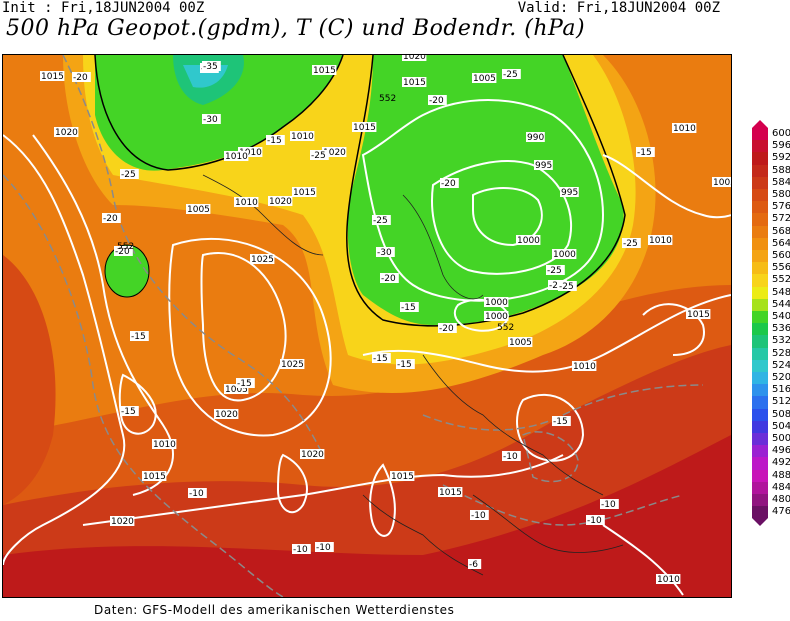 The height and width of the screenshot is (621, 790). I want to click on temp-band-west, so click(29, 380).